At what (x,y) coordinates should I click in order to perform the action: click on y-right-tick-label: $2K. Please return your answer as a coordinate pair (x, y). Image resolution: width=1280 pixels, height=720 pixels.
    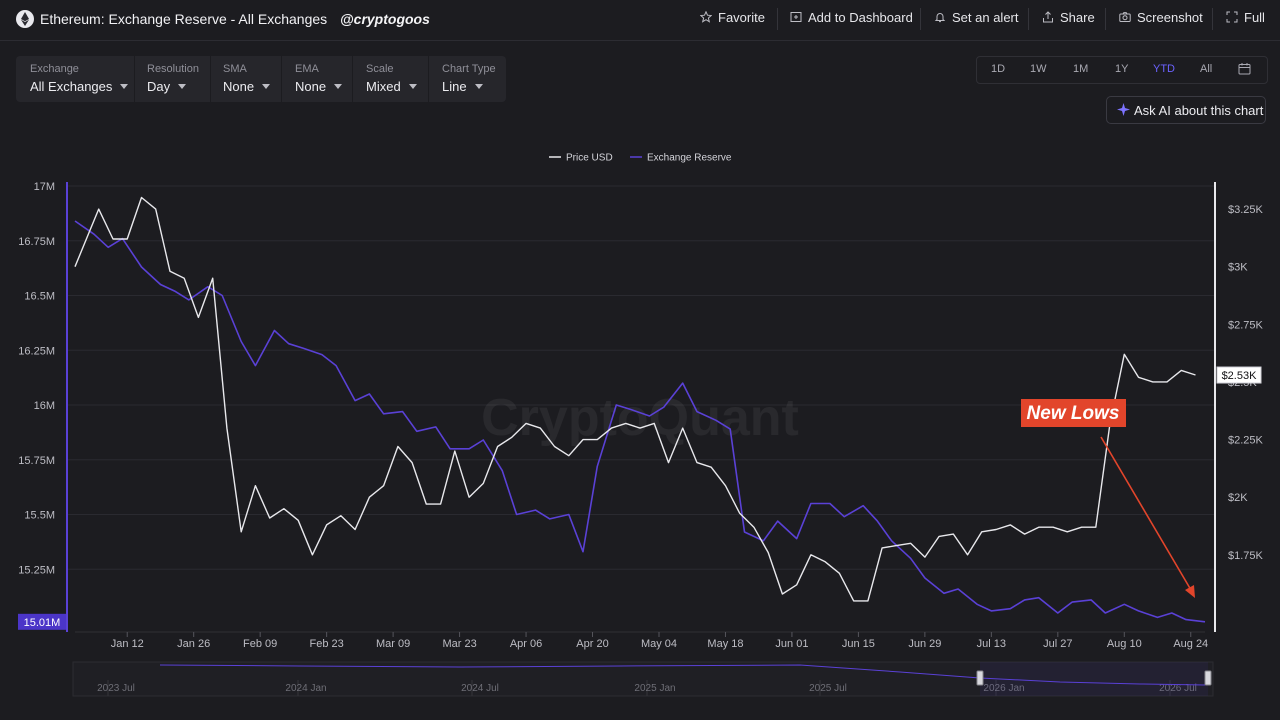
    Looking at the image, I should click on (1238, 498).